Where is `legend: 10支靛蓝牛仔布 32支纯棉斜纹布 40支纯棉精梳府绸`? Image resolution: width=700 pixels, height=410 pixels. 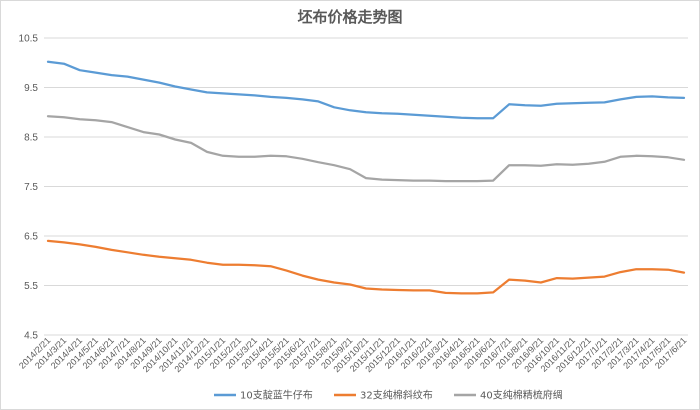 legend: 10支靛蓝牛仔布 32支纯棉斜纹布 40支纯棉精梳府绸 is located at coordinates (388, 395).